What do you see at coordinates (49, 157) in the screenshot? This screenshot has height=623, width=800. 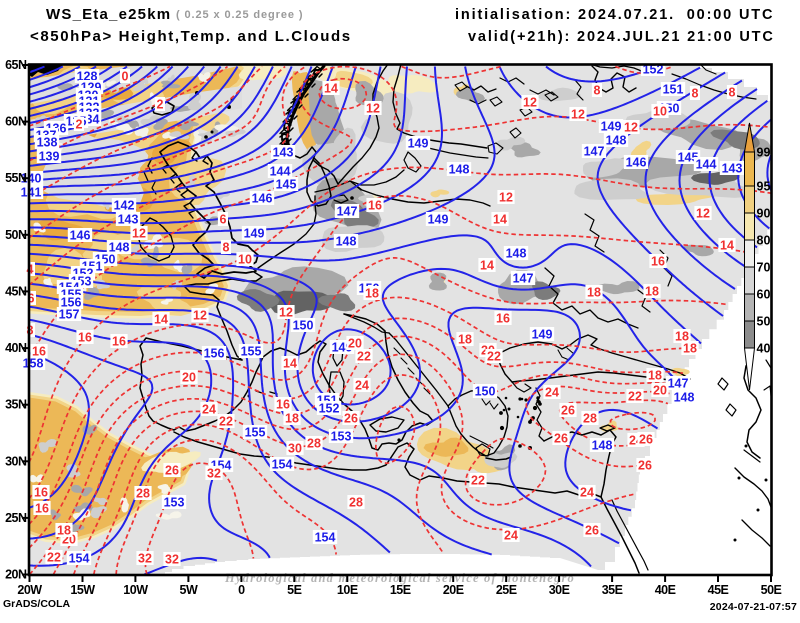 I see `svg-text: 139` at bounding box center [49, 157].